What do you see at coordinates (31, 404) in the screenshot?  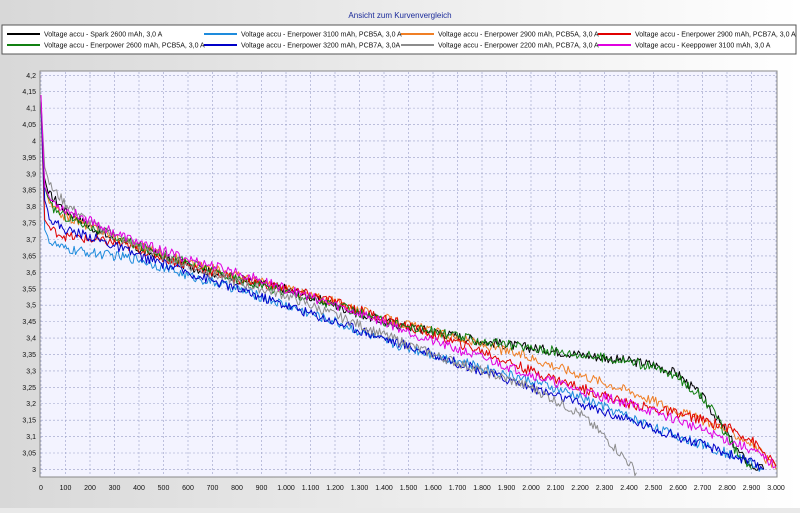 I see `y-tick-label: 3,2` at bounding box center [31, 404].